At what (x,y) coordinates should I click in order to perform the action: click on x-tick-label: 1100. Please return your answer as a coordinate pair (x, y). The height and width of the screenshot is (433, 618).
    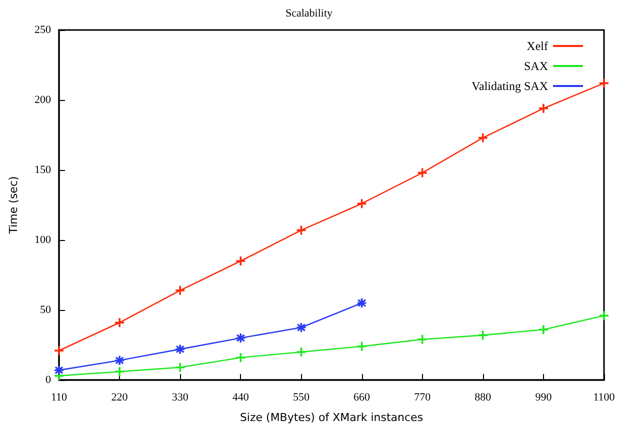
    Looking at the image, I should click on (604, 398).